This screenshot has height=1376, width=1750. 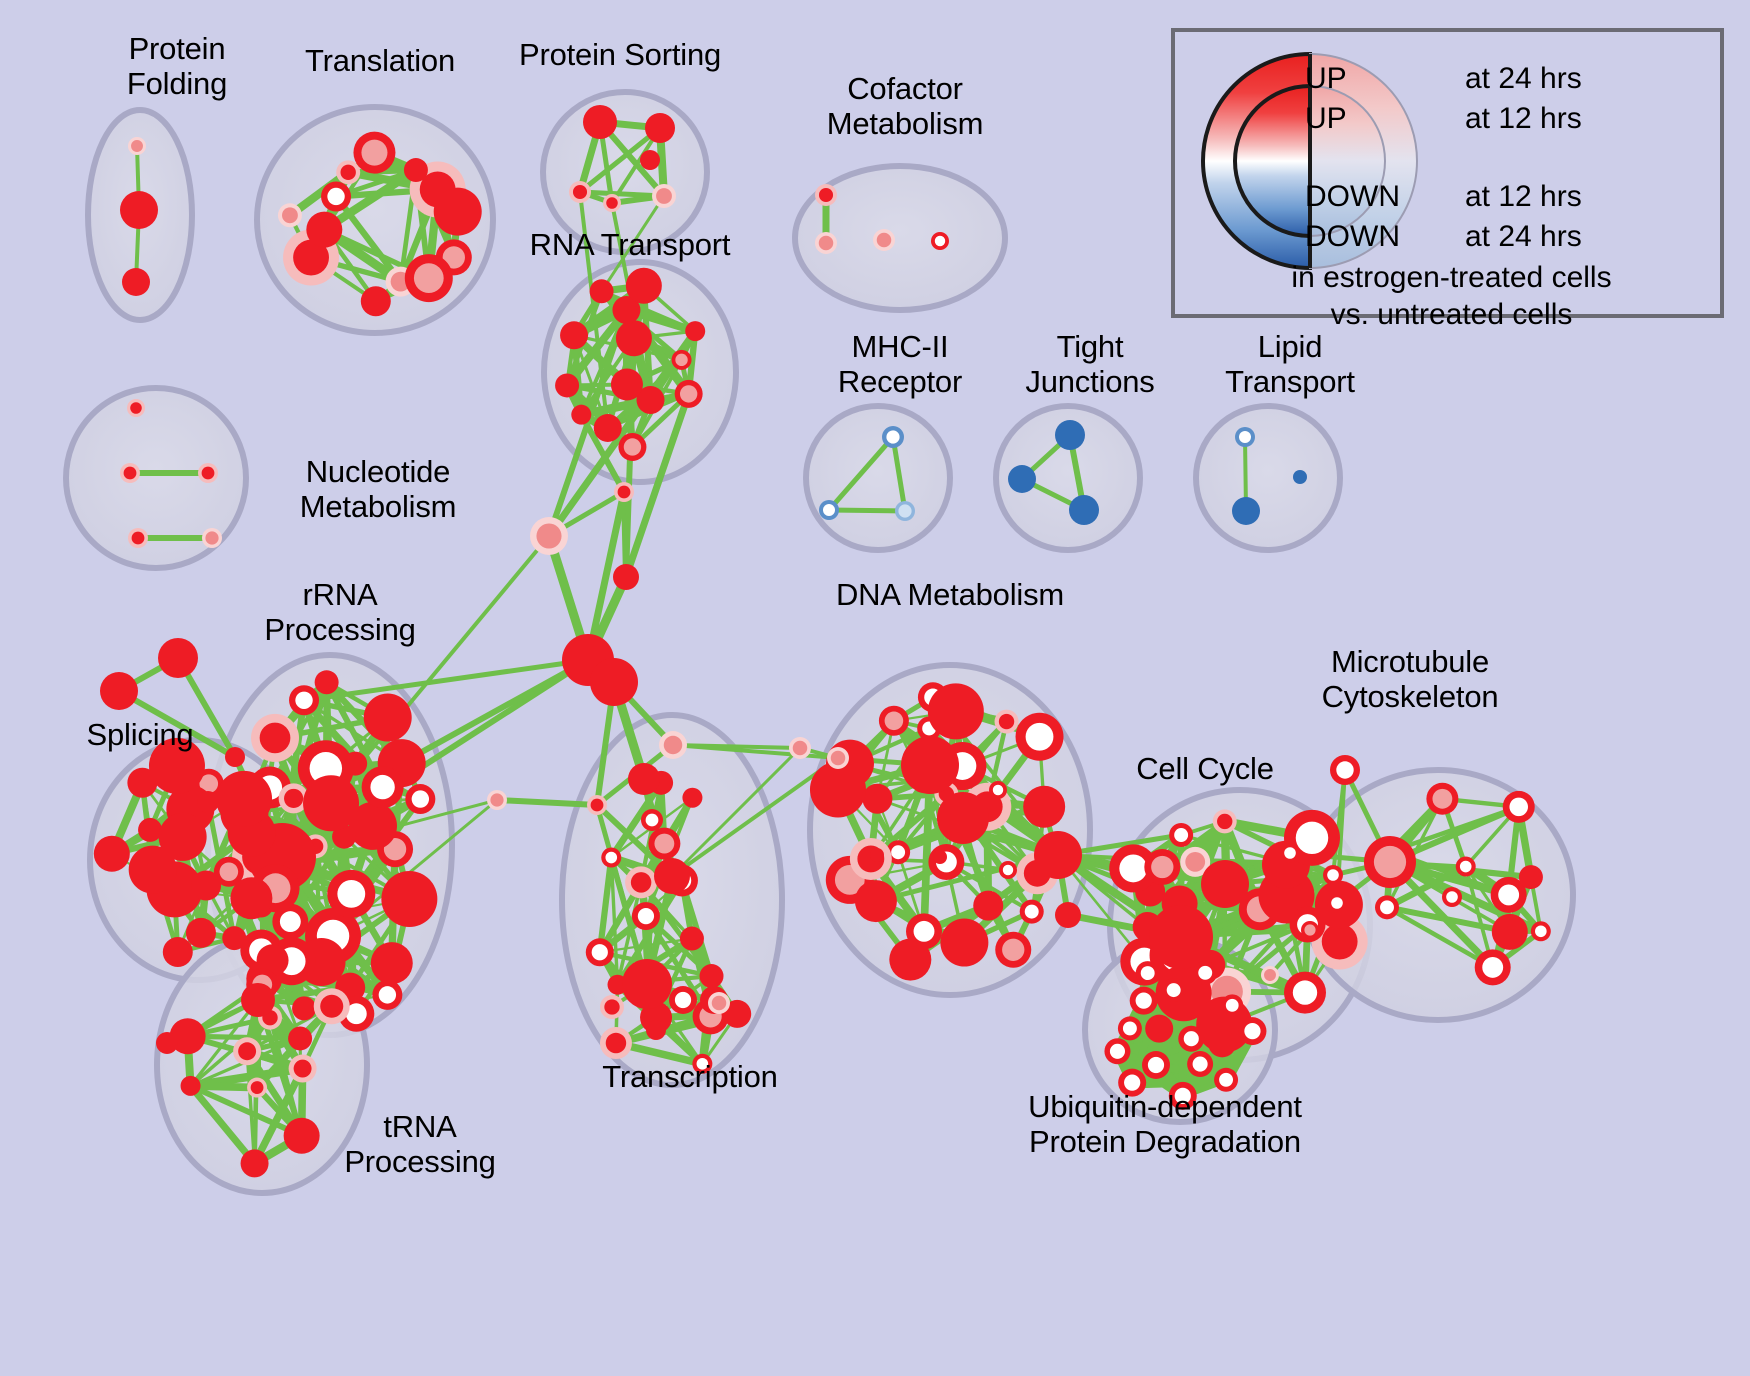 What do you see at coordinates (1309, 161) in the screenshot?
I see `legend-glyph-icon` at bounding box center [1309, 161].